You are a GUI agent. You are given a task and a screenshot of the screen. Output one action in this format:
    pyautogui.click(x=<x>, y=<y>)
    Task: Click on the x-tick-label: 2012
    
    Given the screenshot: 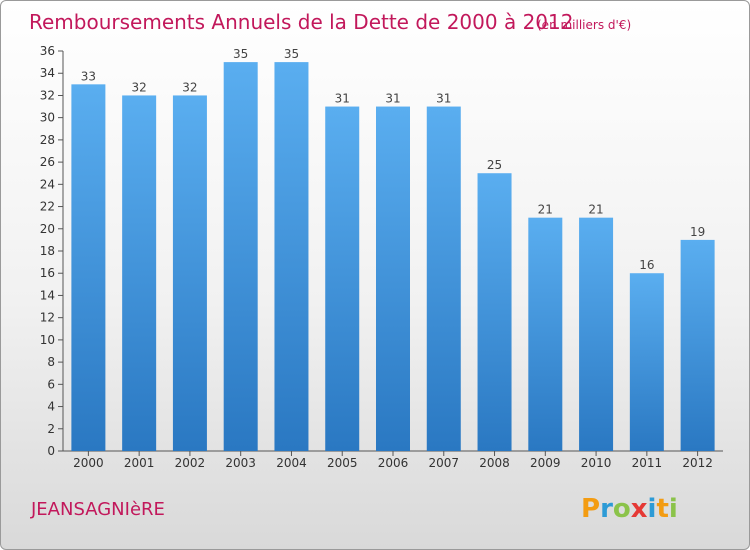 What is the action you would take?
    pyautogui.click(x=697, y=463)
    